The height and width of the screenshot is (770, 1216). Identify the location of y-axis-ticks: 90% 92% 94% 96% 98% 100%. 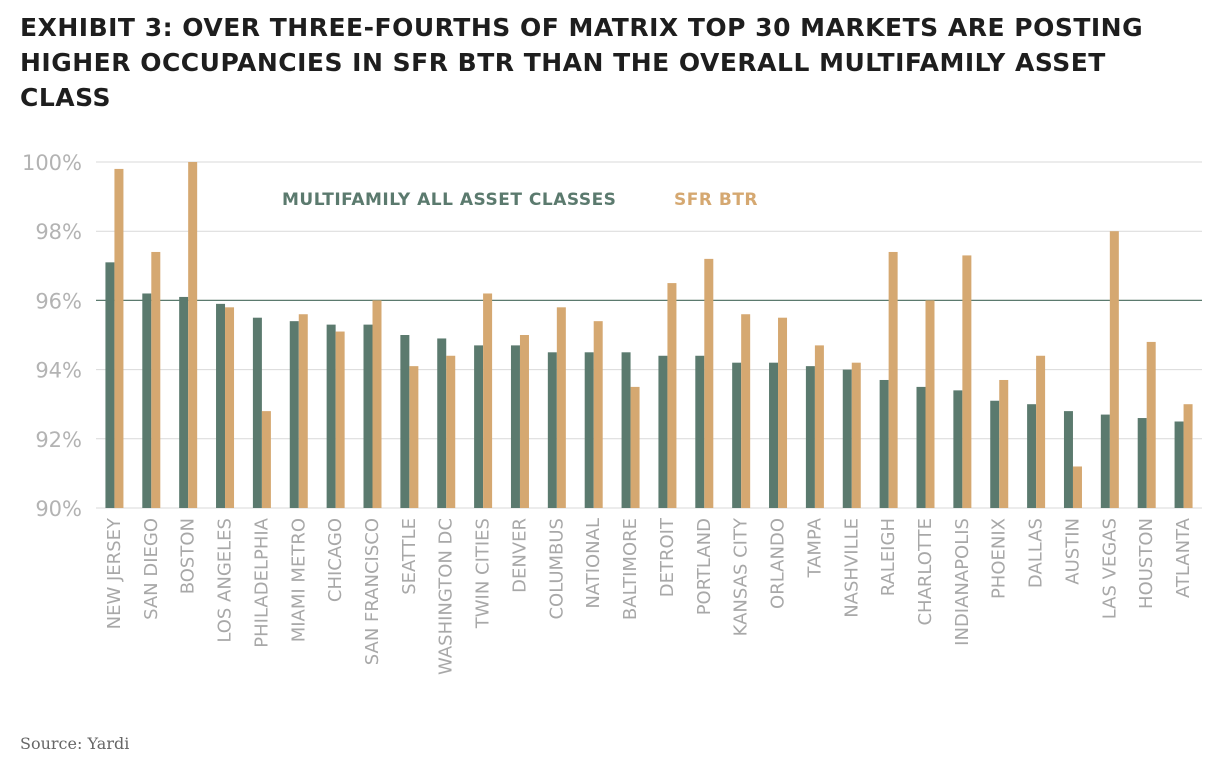
(52, 336).